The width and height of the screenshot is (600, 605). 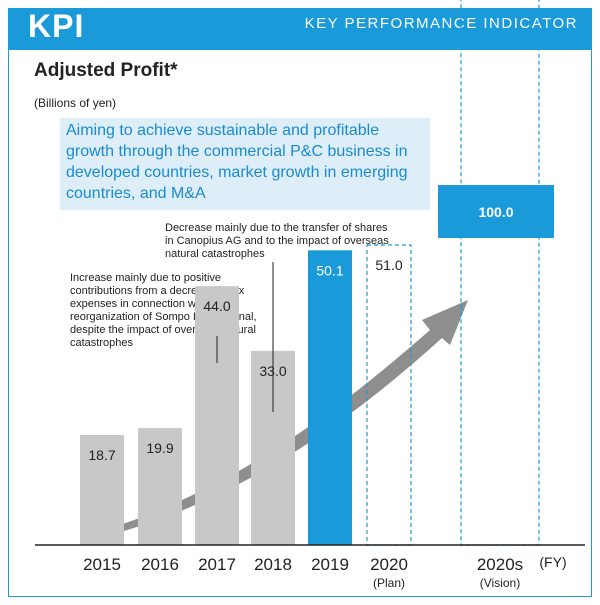 I want to click on value-label-2015: 18.7, so click(x=101, y=455).